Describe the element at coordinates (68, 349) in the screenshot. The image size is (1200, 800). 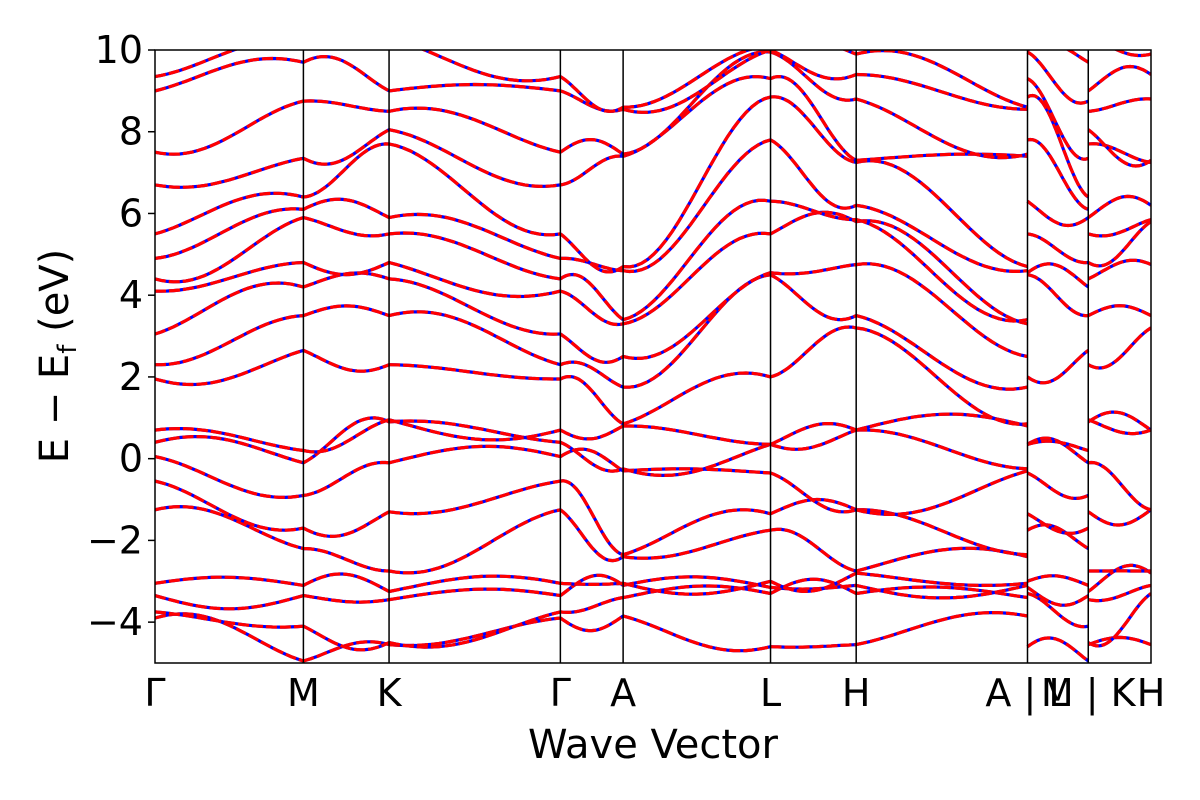
I see `y-axis-title-sub: f` at that location.